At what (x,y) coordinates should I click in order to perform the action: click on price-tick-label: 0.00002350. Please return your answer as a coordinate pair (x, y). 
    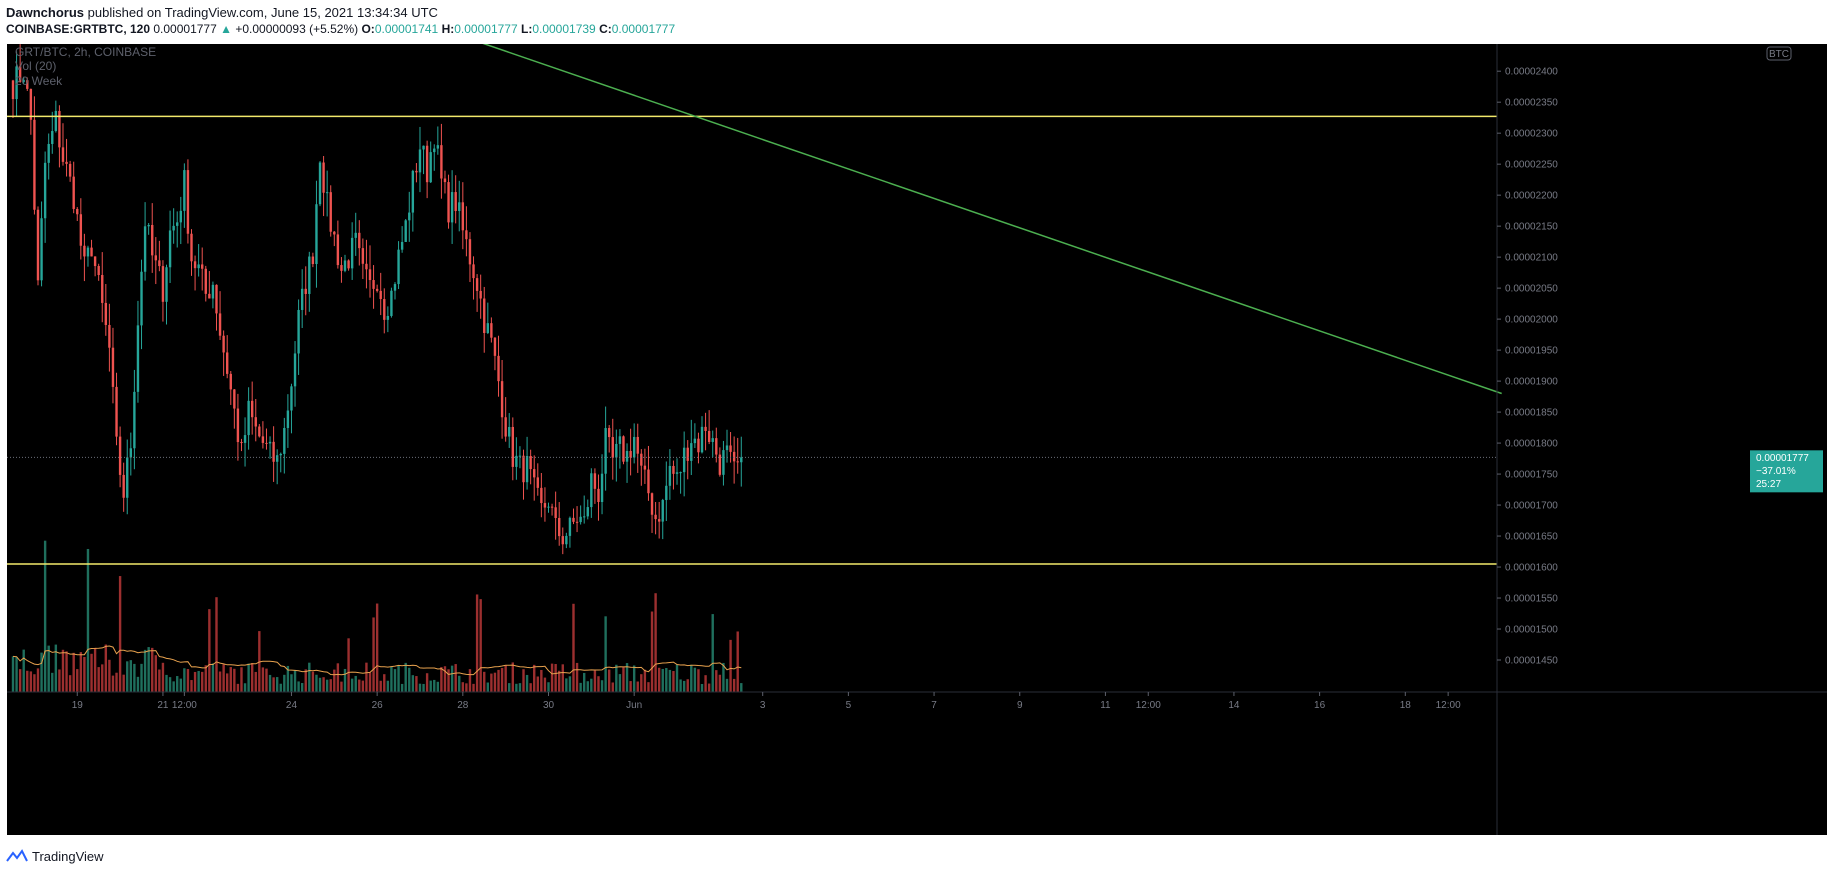
    Looking at the image, I should click on (1531, 103).